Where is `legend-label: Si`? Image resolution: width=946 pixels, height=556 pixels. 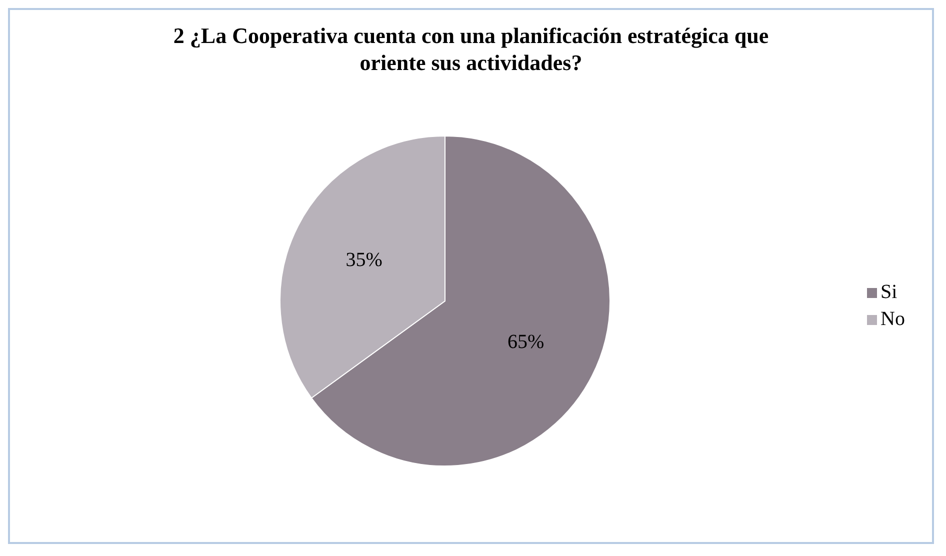 legend-label: Si is located at coordinates (889, 292).